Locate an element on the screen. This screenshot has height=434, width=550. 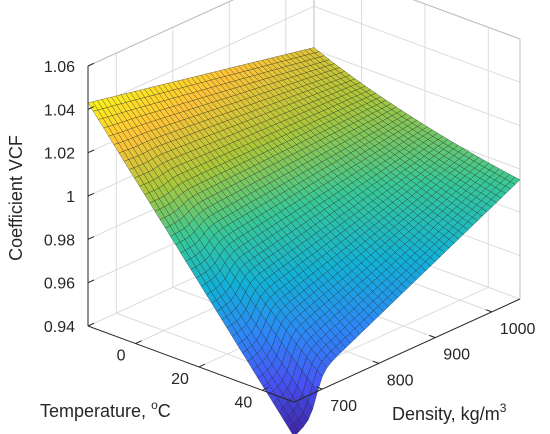
density-axis-line is located at coordinates (407, 350).